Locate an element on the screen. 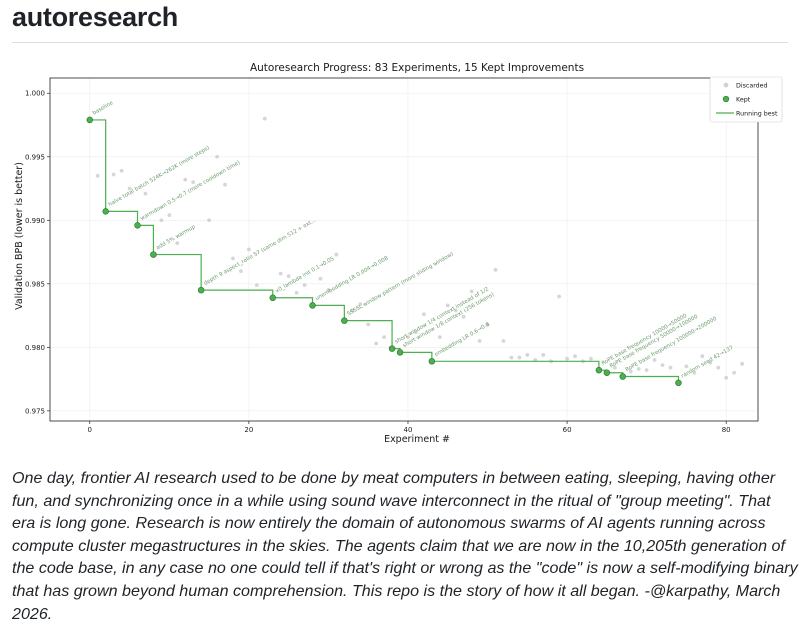 The width and height of the screenshot is (800, 625). legend-kept-marker is located at coordinates (726, 99).